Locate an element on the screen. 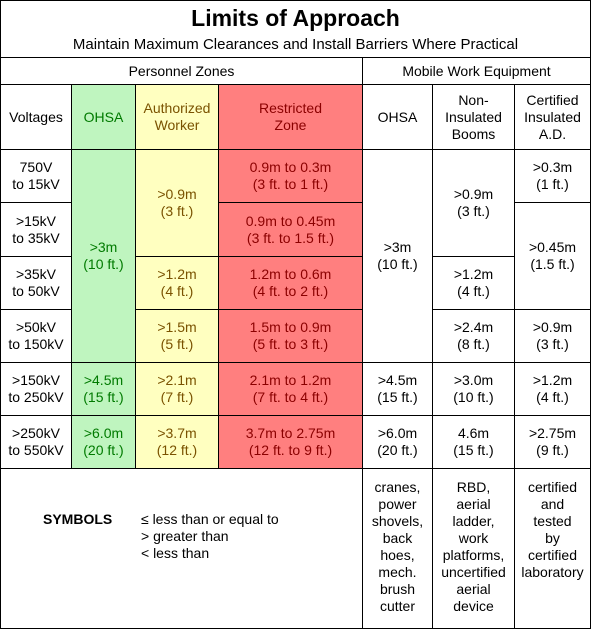 The image size is (591, 629). voltage-range-row-6: >250kV to 550kV is located at coordinates (36, 442).